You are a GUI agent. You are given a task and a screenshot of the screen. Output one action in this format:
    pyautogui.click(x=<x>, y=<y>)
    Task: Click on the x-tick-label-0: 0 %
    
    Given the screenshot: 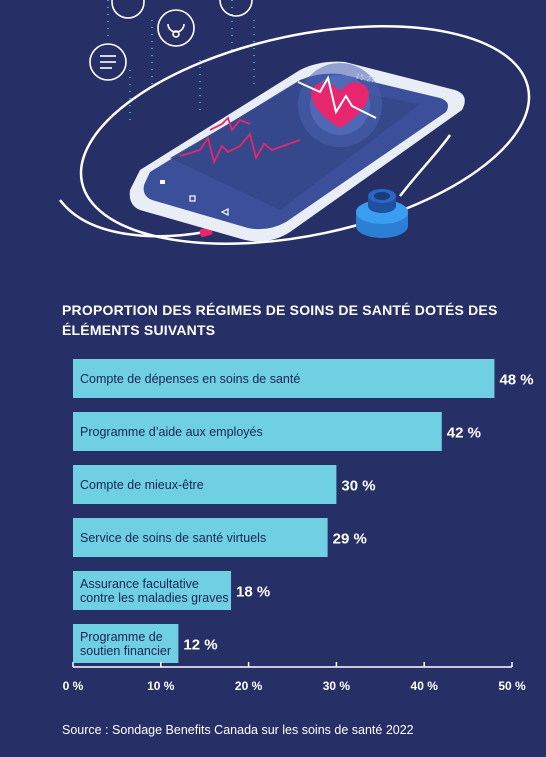 What is the action you would take?
    pyautogui.click(x=73, y=686)
    